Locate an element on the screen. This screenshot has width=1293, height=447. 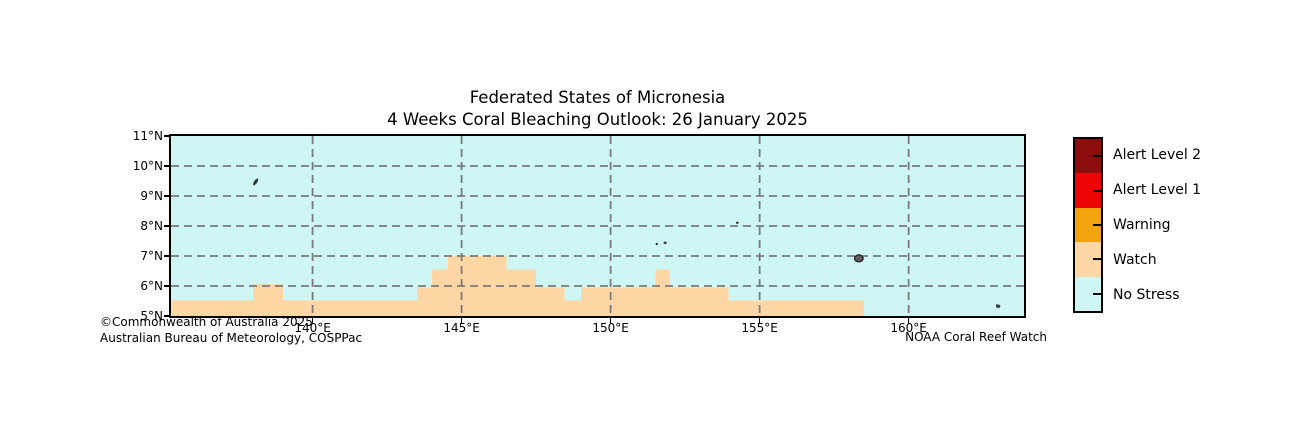
y-tick-label: 5°N is located at coordinates (151, 316).